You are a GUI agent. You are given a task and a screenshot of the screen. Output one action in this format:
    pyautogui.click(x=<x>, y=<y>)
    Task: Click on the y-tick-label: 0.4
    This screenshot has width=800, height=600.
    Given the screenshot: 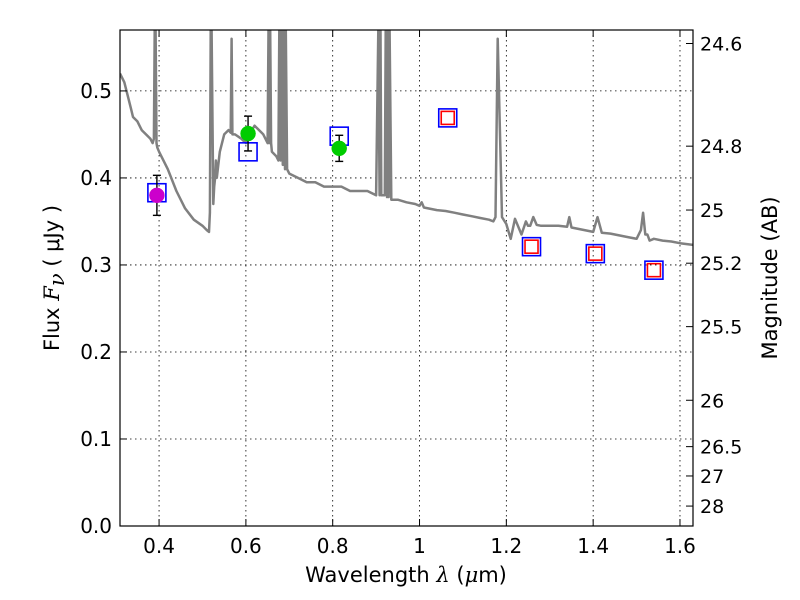 What is the action you would take?
    pyautogui.click(x=96, y=178)
    